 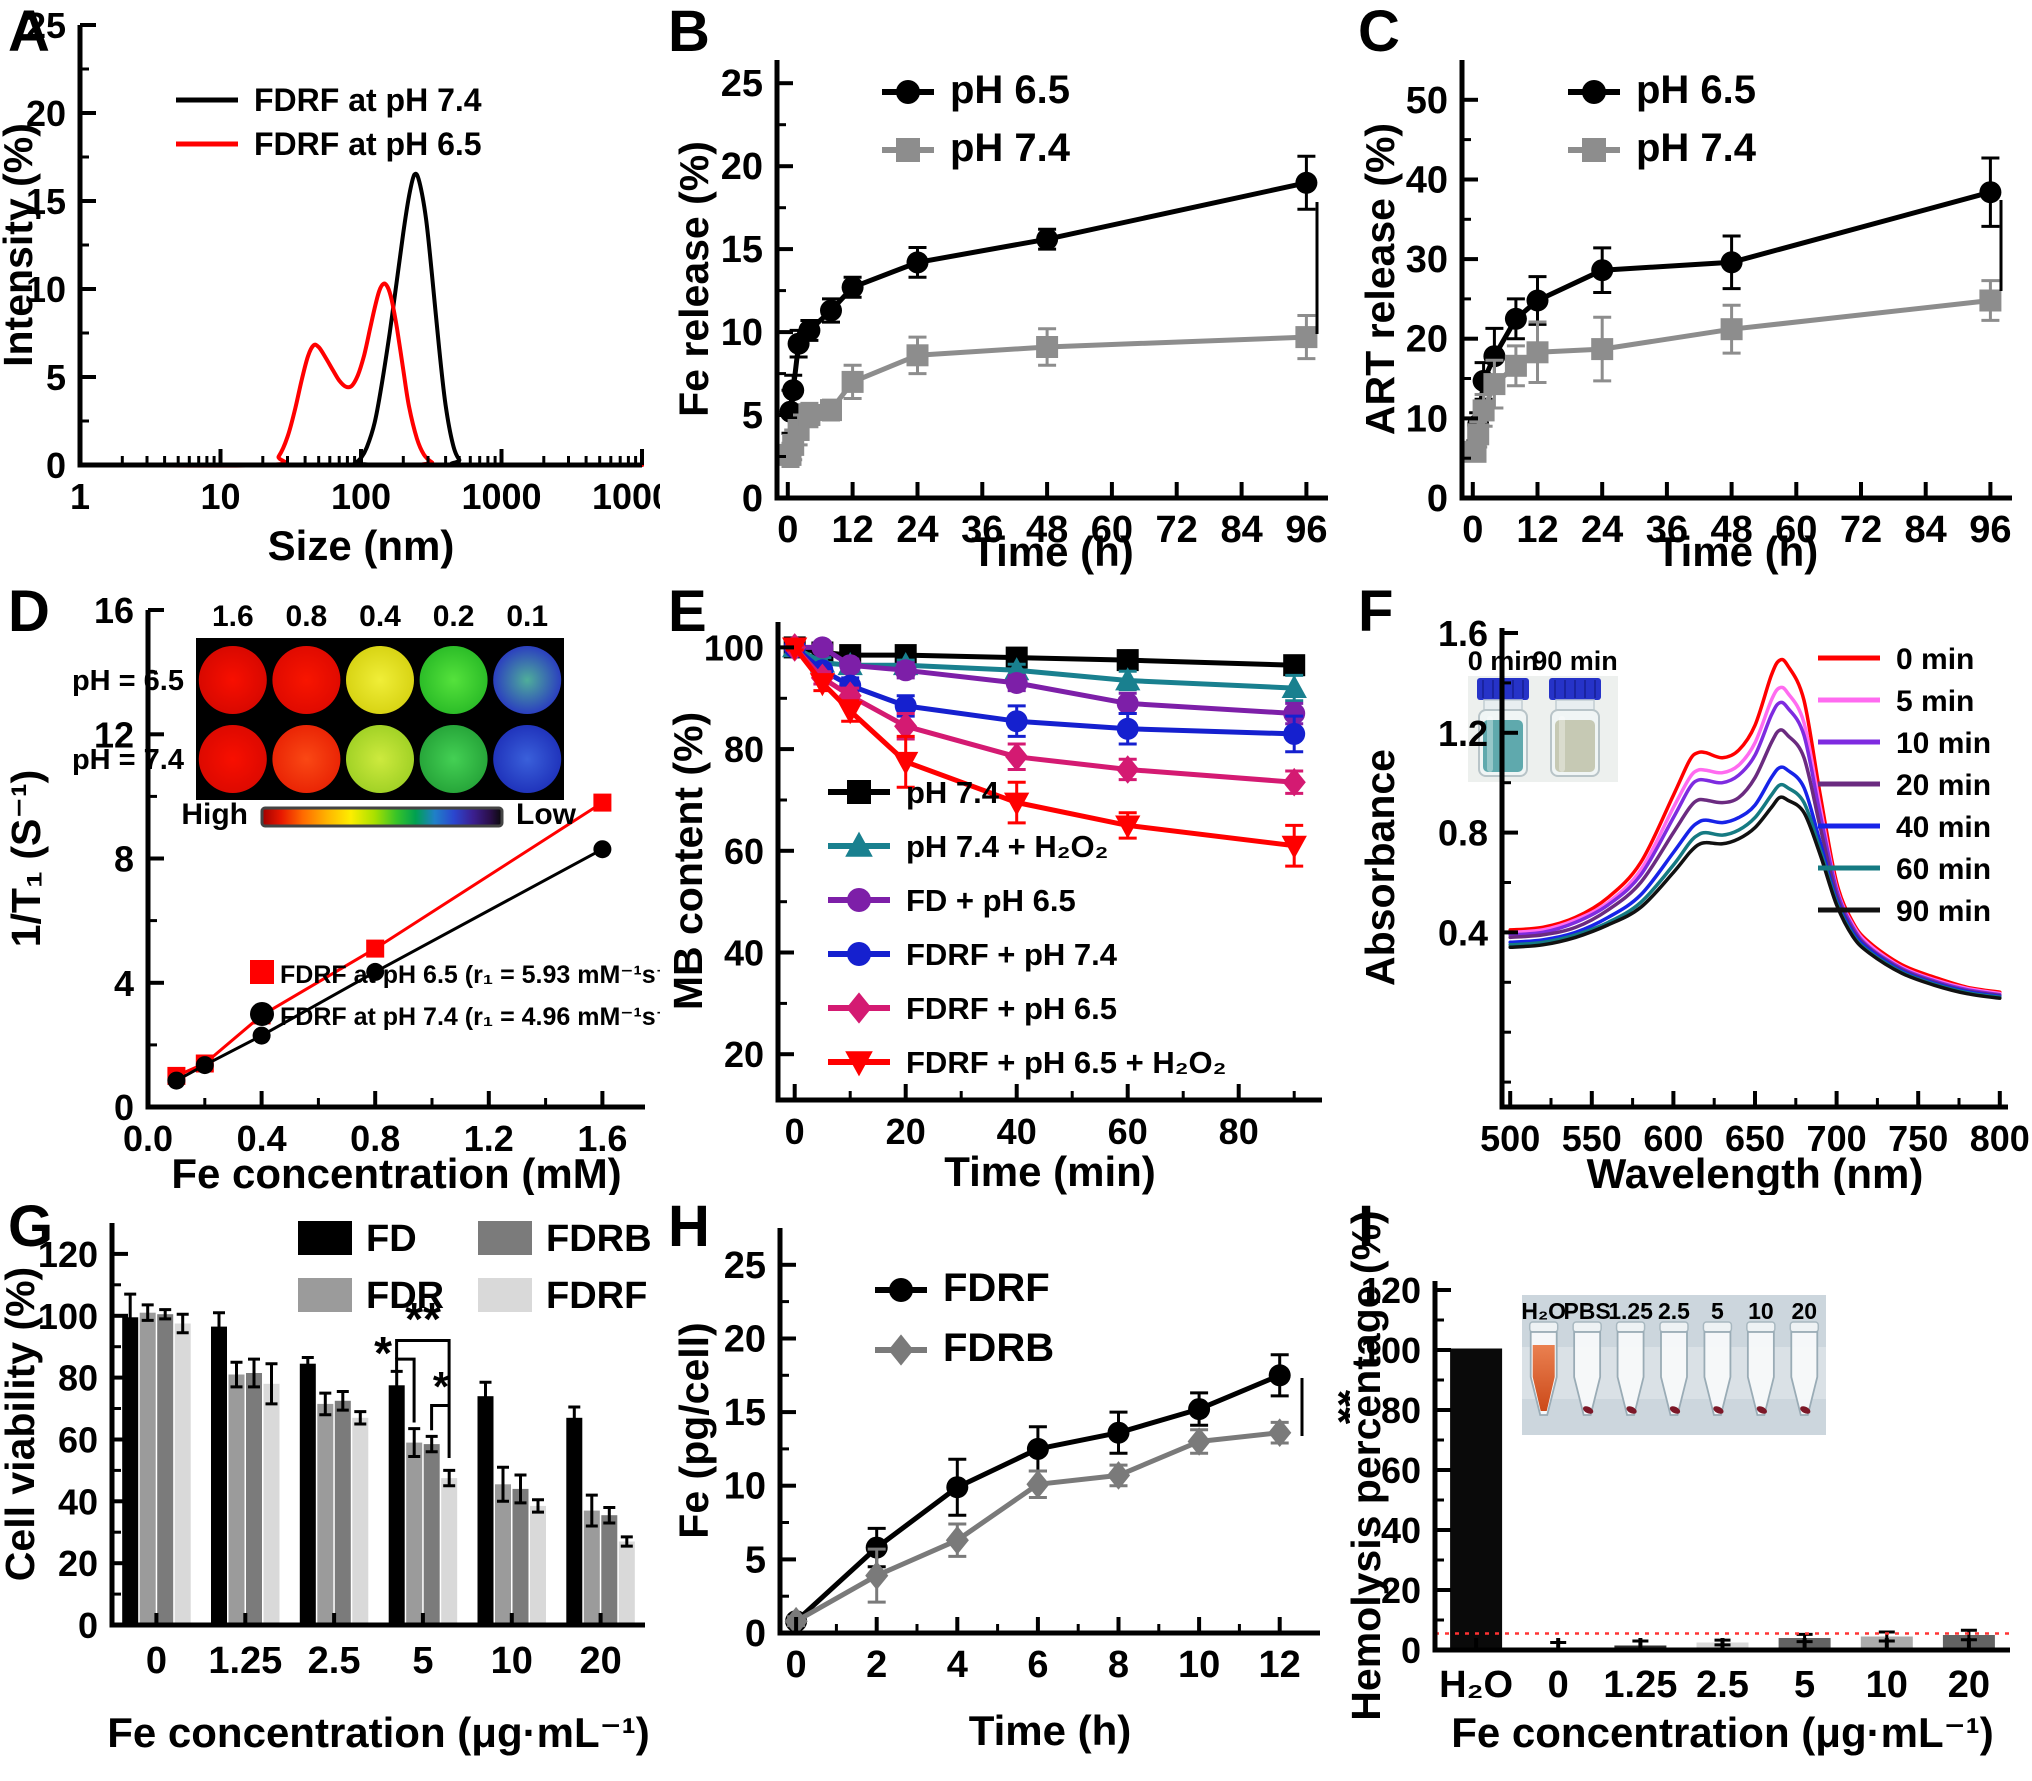 What do you see at coordinates (114, 610) in the screenshot?
I see `svg-text: 16` at bounding box center [114, 610].